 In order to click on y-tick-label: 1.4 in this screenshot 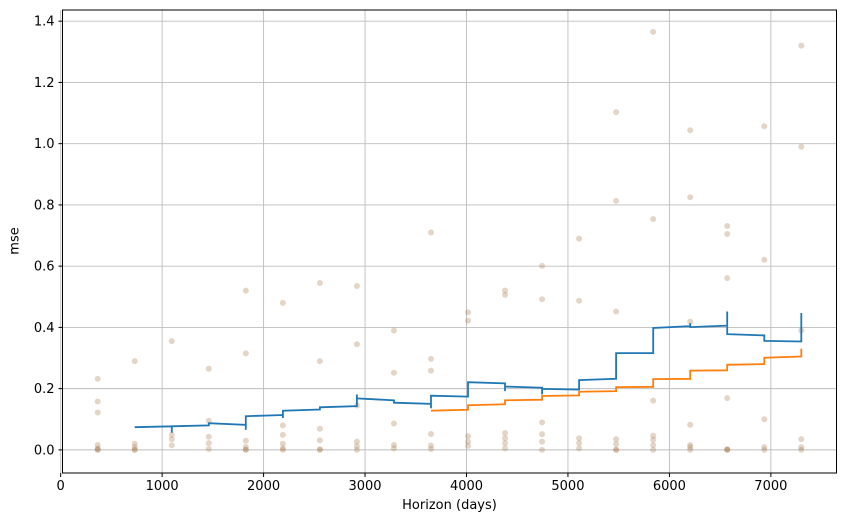, I will do `click(44, 22)`.